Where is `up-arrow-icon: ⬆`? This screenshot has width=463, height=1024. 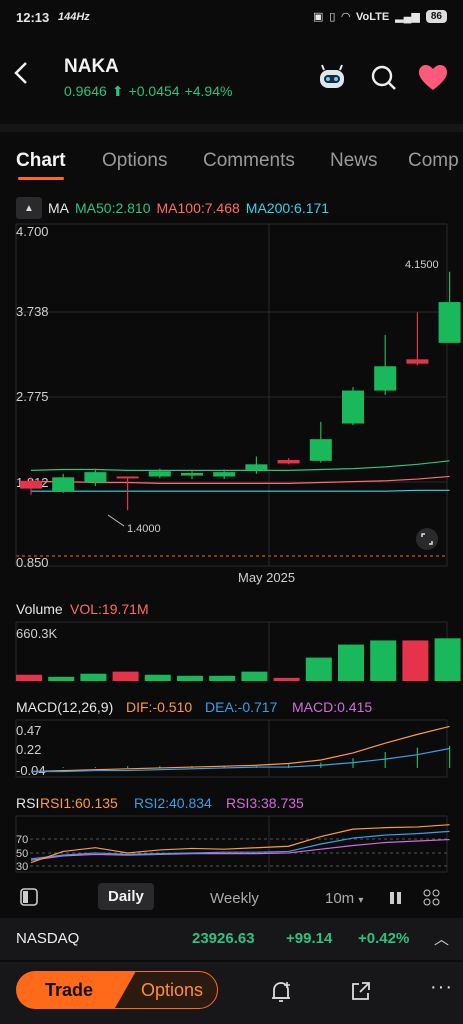 up-arrow-icon: ⬆ is located at coordinates (117, 91).